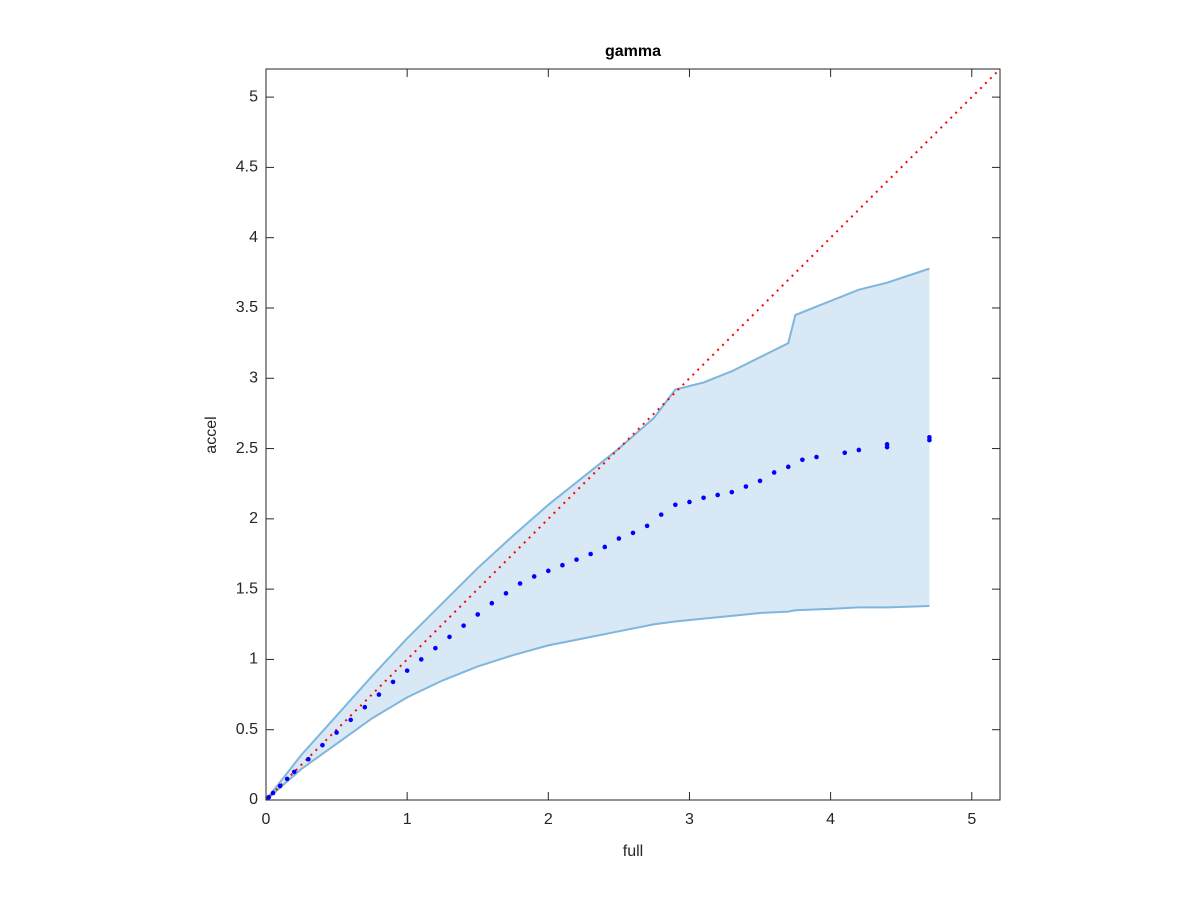 The image size is (1200, 900). What do you see at coordinates (253, 659) in the screenshot?
I see `y-tick-label: 1` at bounding box center [253, 659].